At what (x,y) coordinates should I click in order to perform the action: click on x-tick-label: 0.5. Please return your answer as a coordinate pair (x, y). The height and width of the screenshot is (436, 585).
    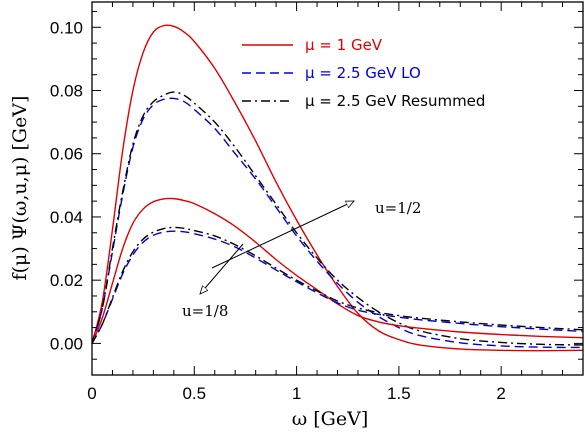
    Looking at the image, I should click on (194, 393).